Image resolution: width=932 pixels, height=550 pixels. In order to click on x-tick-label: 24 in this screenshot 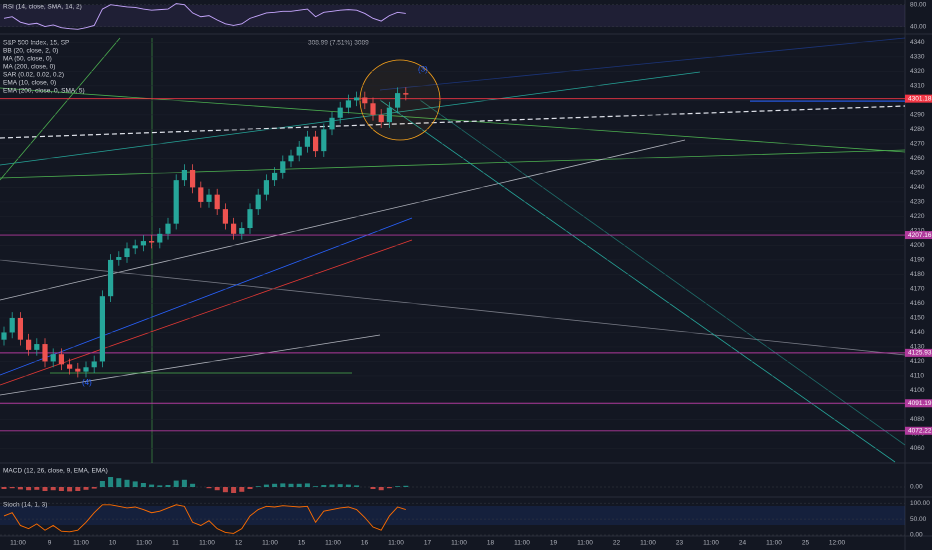, I will do `click(743, 543)`.